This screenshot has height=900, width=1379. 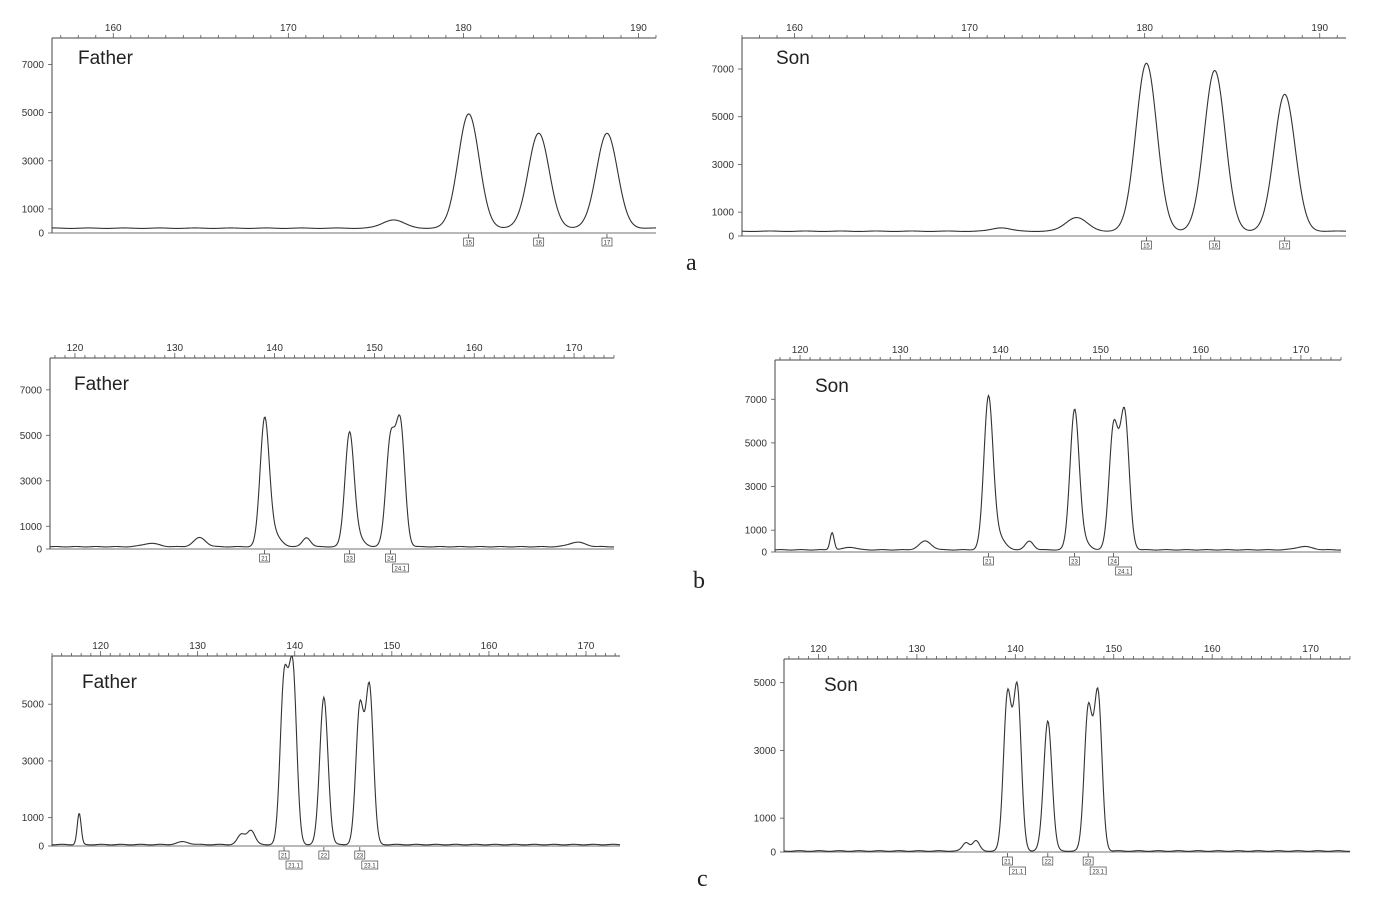 I want to click on electropherogram-son-a: 160 170 180 190 0 1000 3000 5000 7000 Son 15 16 17, so click(x=1029, y=136).